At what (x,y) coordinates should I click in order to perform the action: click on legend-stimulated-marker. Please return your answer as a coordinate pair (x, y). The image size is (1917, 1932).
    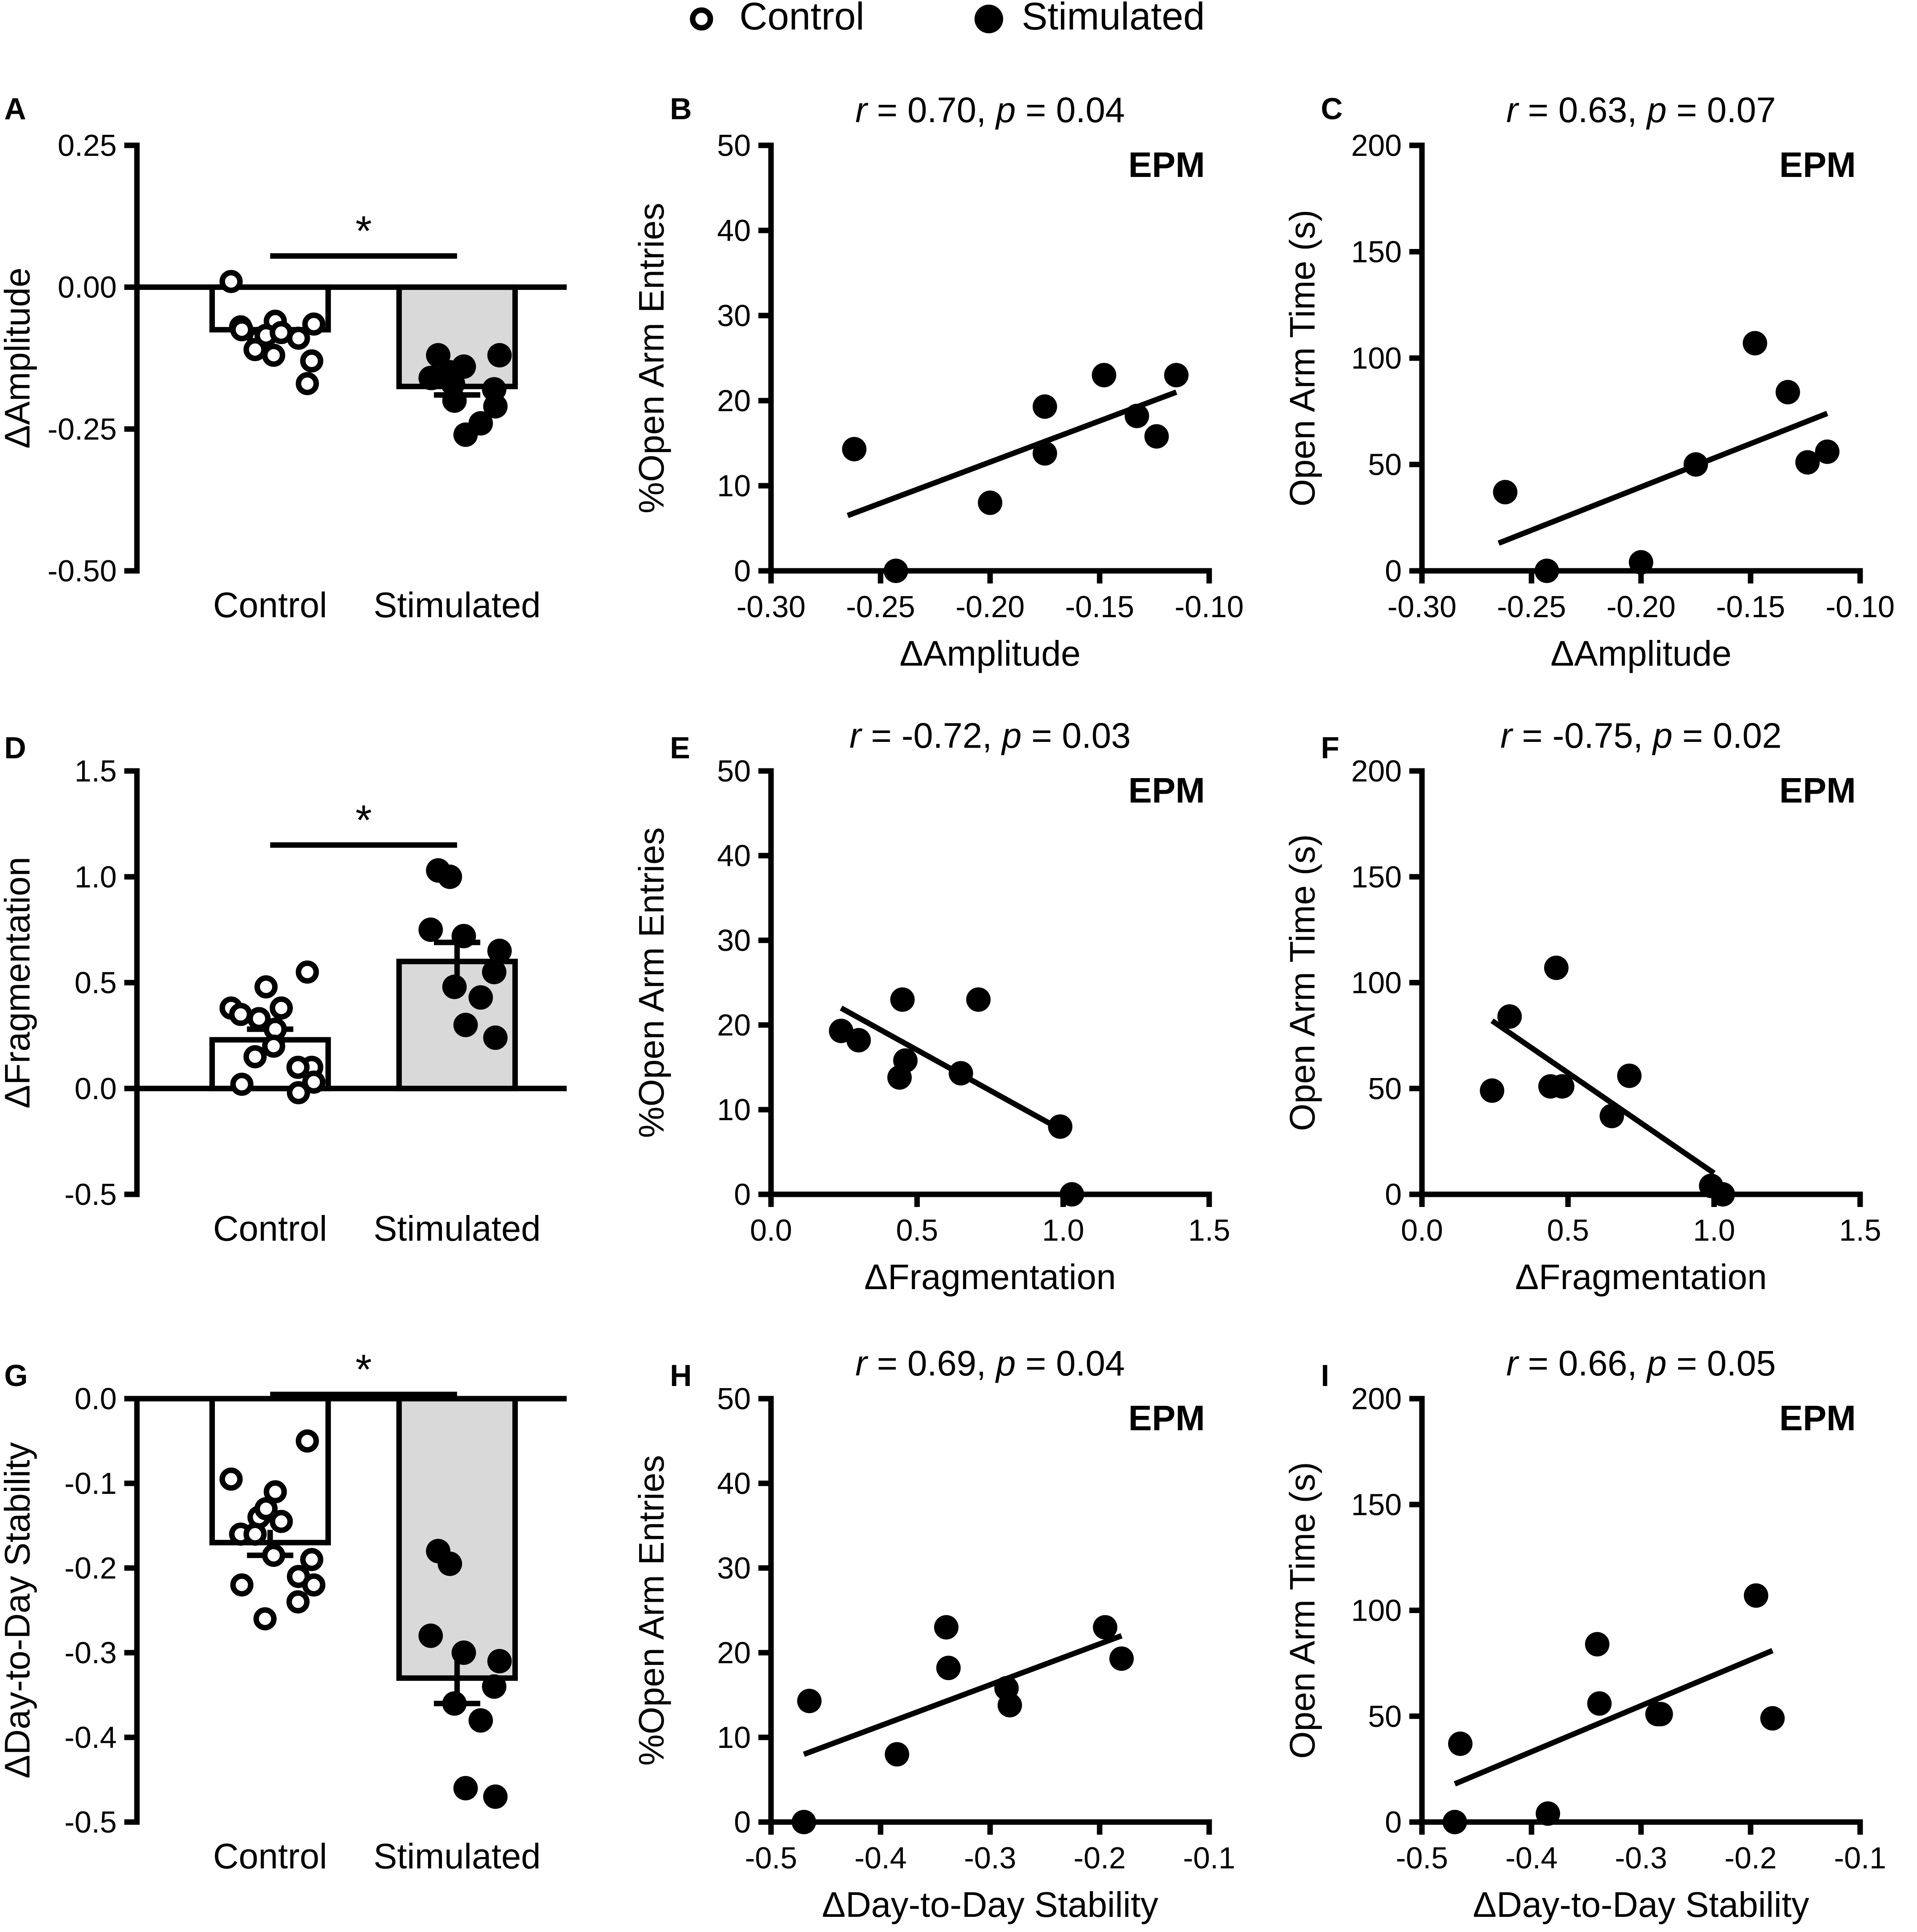
    Looking at the image, I should click on (989, 19).